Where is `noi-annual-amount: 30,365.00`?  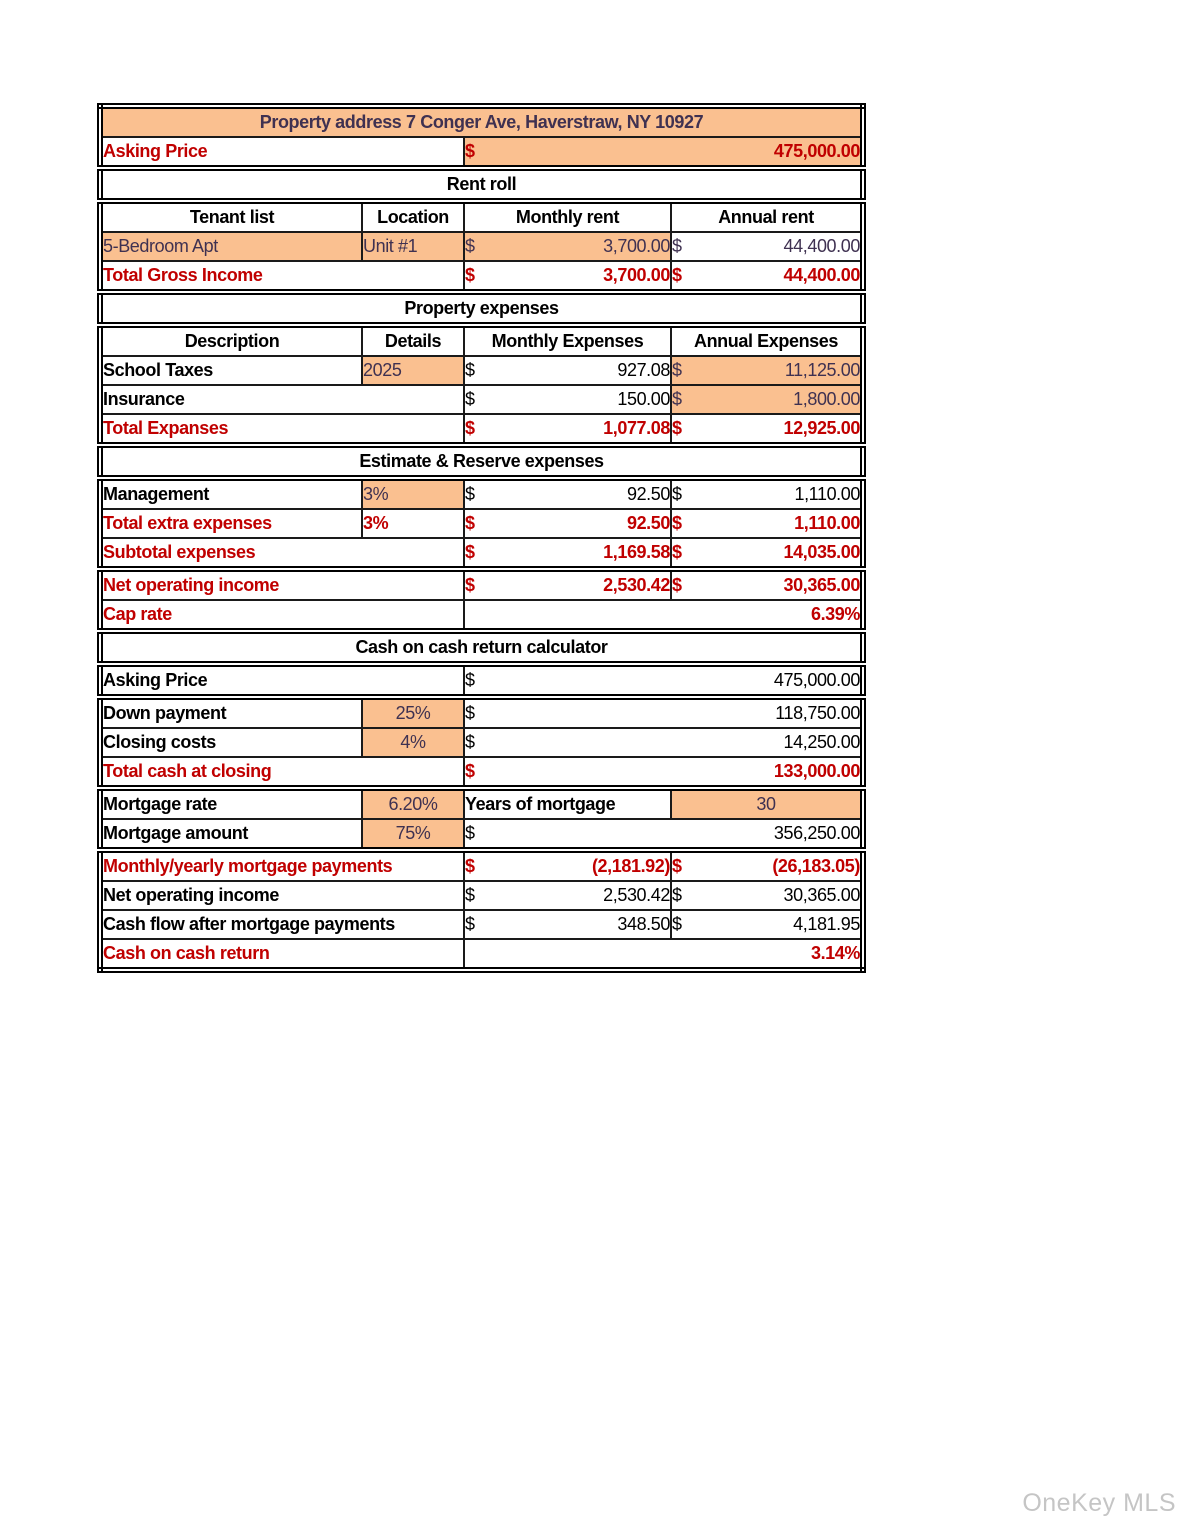
noi-annual-amount: 30,365.00 is located at coordinates (822, 585).